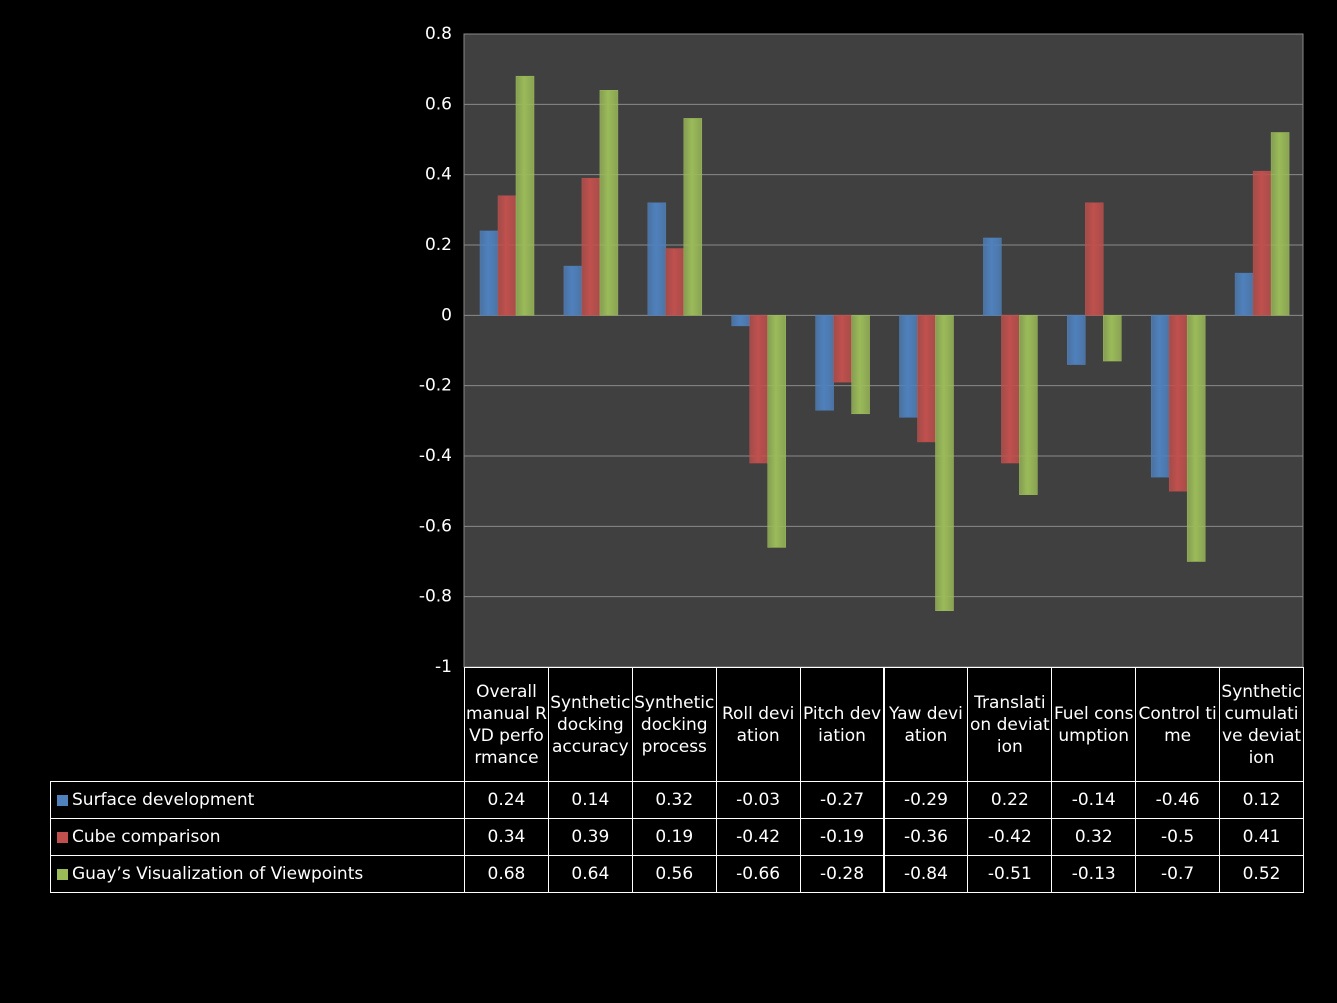 This screenshot has width=1337, height=1003. What do you see at coordinates (1010, 874) in the screenshot?
I see `table-value: -0.51` at bounding box center [1010, 874].